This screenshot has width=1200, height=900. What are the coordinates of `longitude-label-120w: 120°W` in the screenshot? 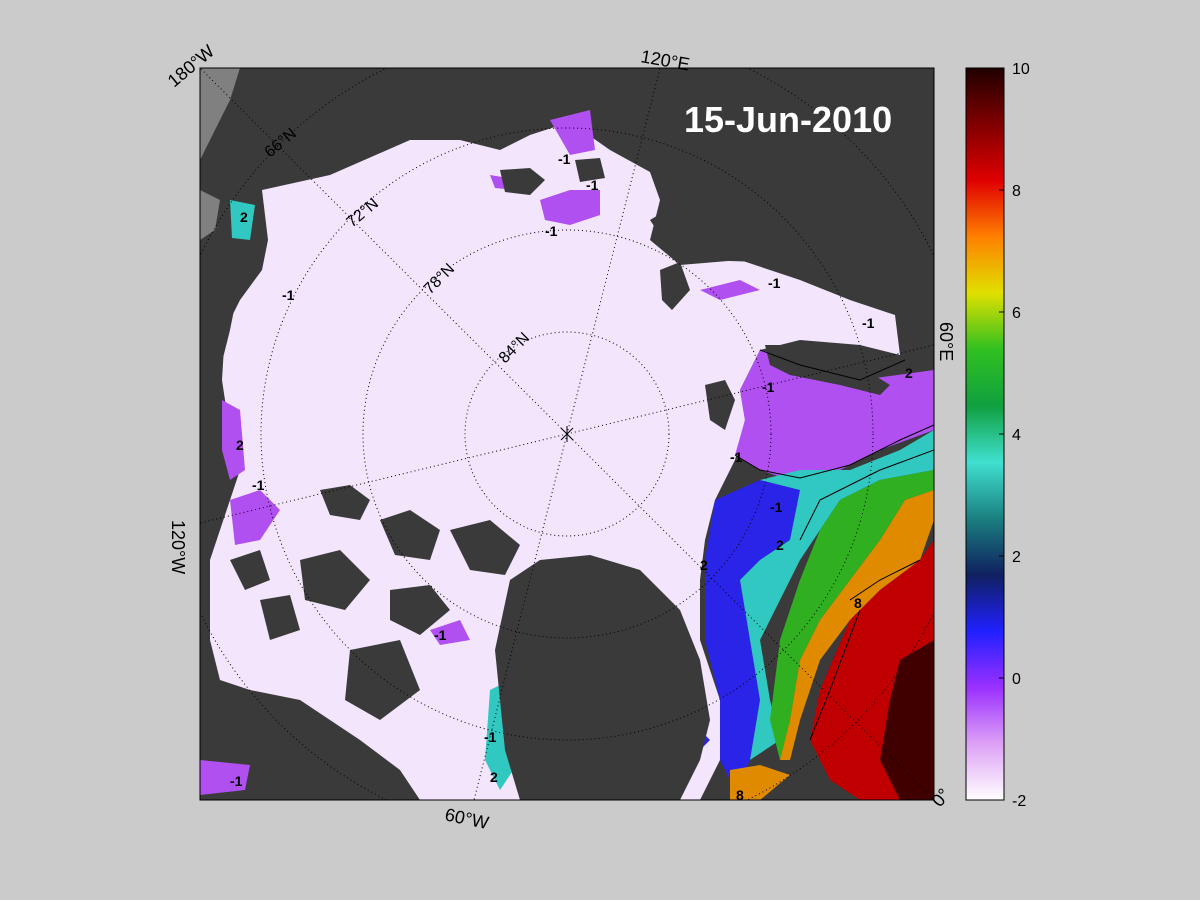 It's located at (178, 547).